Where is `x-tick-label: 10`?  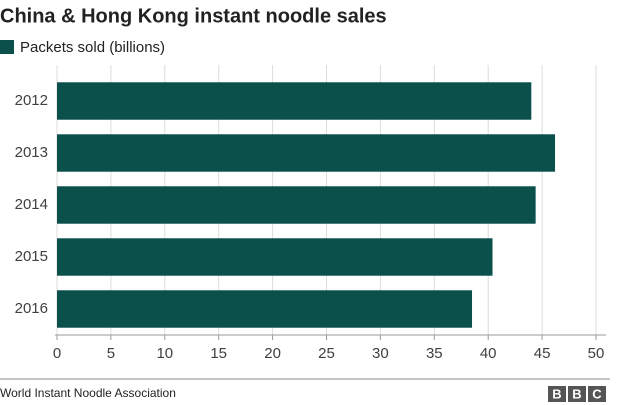 x-tick-label: 10 is located at coordinates (164, 353).